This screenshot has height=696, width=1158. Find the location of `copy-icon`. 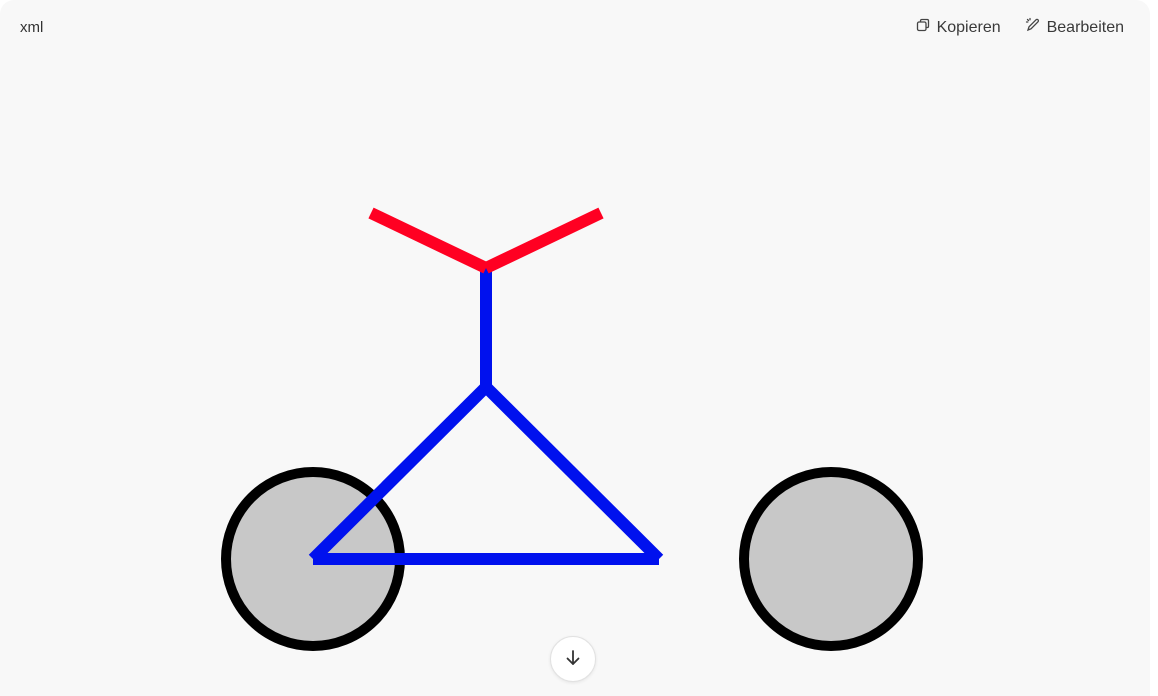

copy-icon is located at coordinates (923, 27).